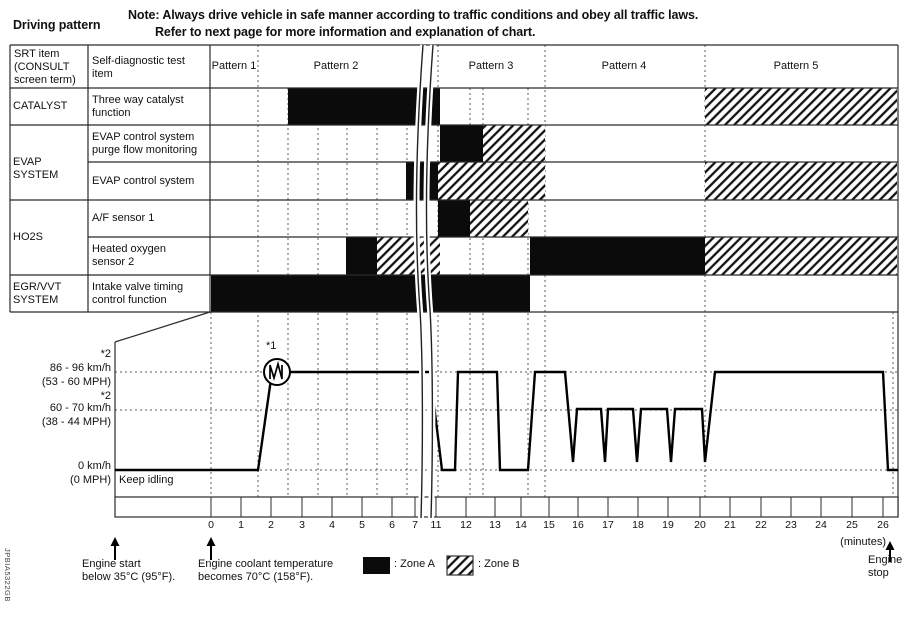  What do you see at coordinates (123, 218) in the screenshot?
I see `test-item-label: A/F sensor 1` at bounding box center [123, 218].